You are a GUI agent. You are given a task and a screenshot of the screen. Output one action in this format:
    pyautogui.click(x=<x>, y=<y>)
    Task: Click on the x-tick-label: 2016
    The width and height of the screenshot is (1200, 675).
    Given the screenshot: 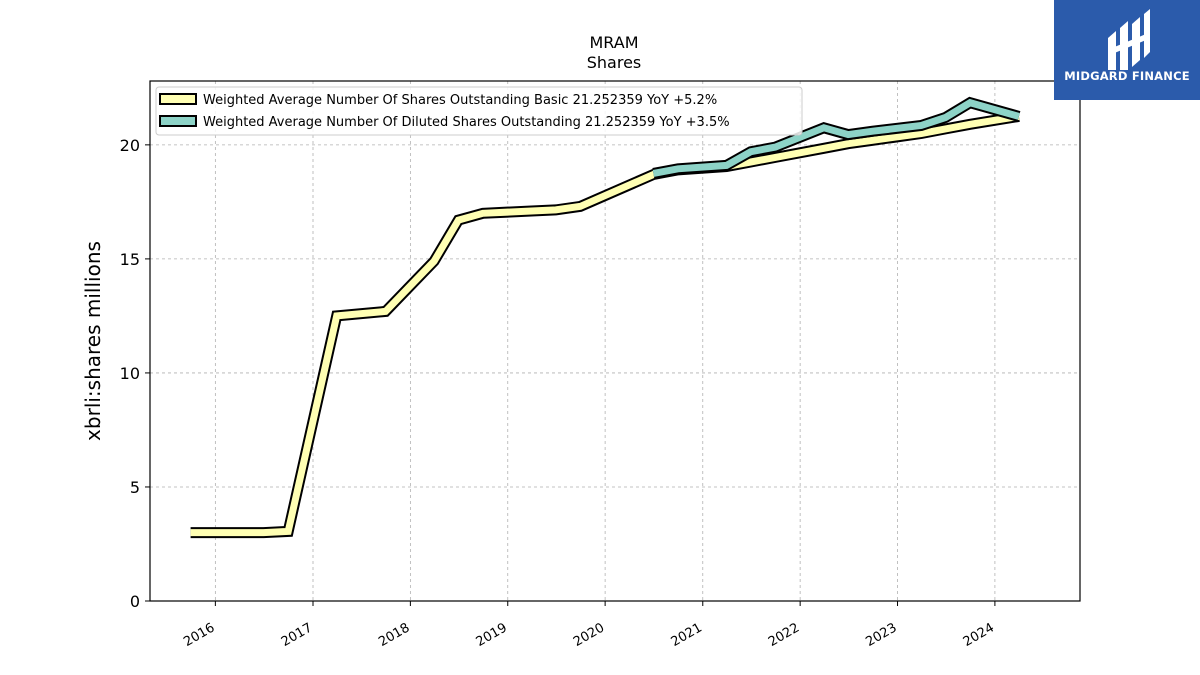 What is the action you would take?
    pyautogui.click(x=199, y=635)
    